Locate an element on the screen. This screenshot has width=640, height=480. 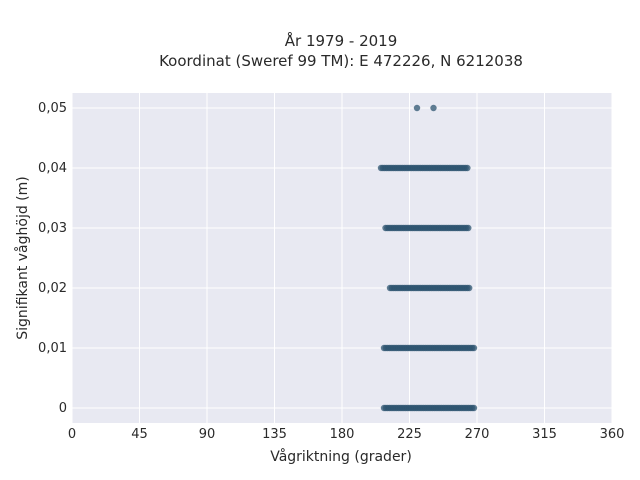
y-tick-label: 0,05 is located at coordinates (52, 108).